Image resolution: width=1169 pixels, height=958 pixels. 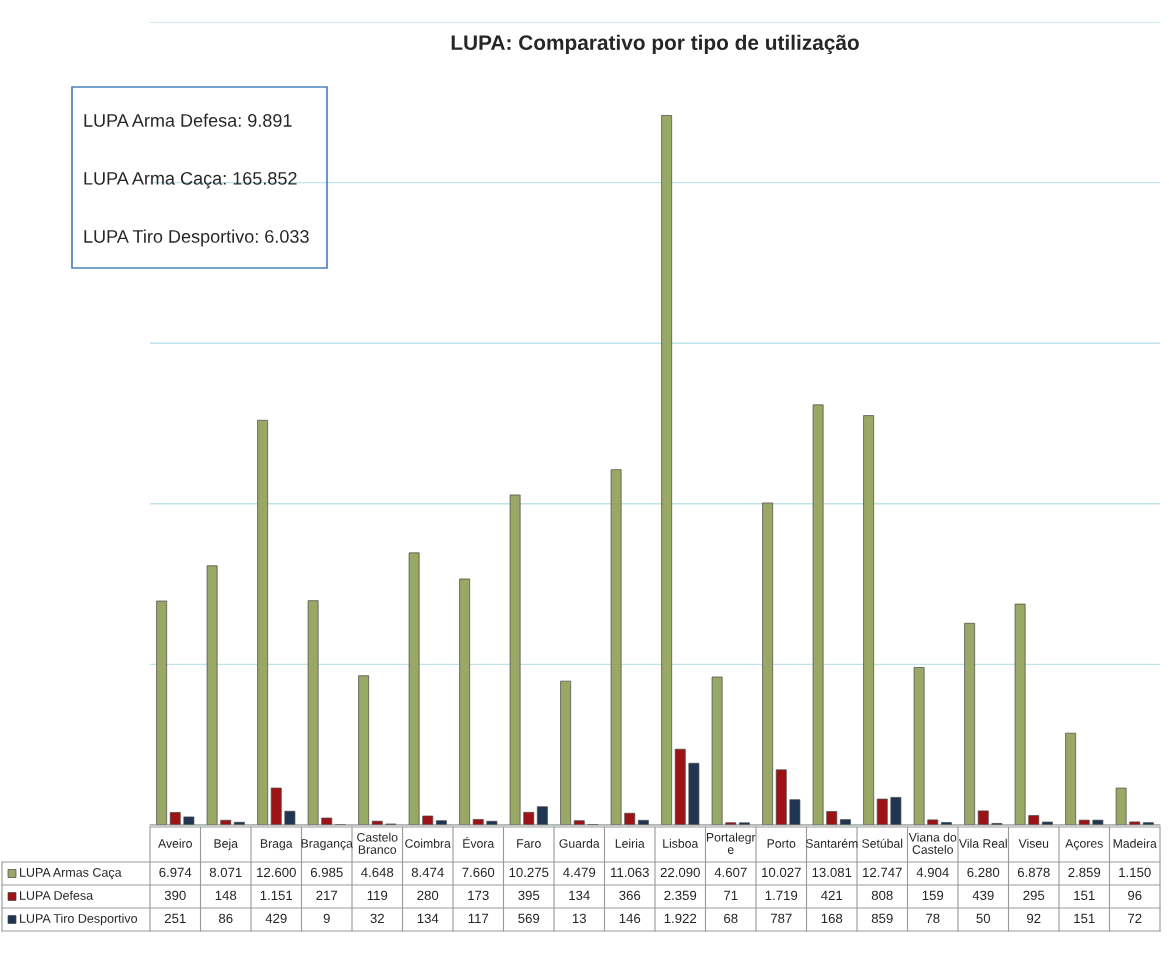 What do you see at coordinates (226, 895) in the screenshot?
I see `data-label: 148` at bounding box center [226, 895].